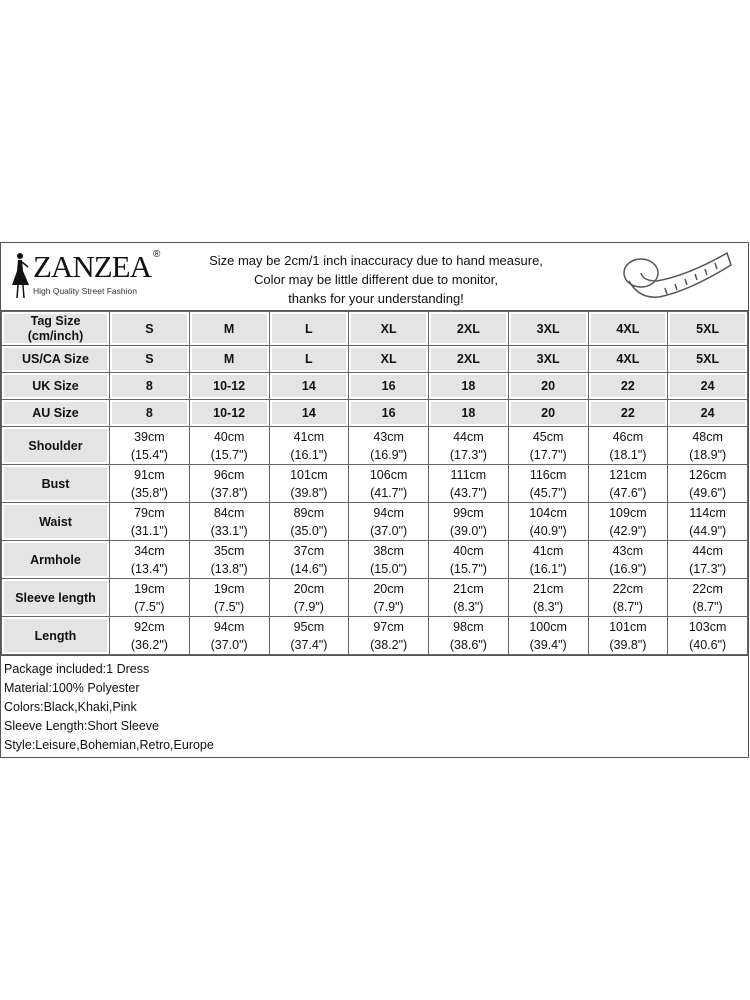 The image size is (750, 1000). What do you see at coordinates (229, 445) in the screenshot?
I see `measurement-cell: 40cm (15.7")` at bounding box center [229, 445].